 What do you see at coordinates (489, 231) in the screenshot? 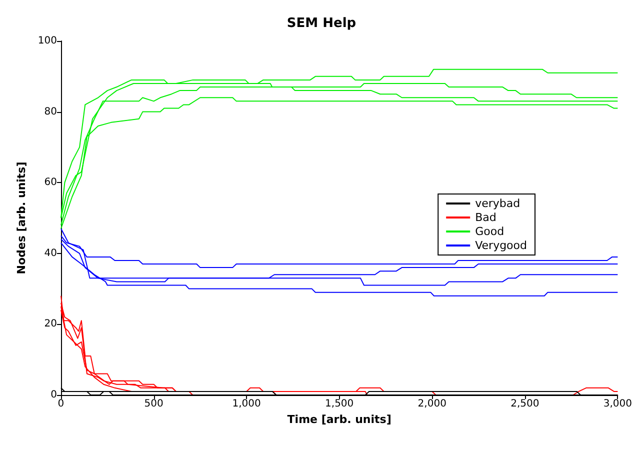
I see `legend-label: Good` at bounding box center [489, 231].